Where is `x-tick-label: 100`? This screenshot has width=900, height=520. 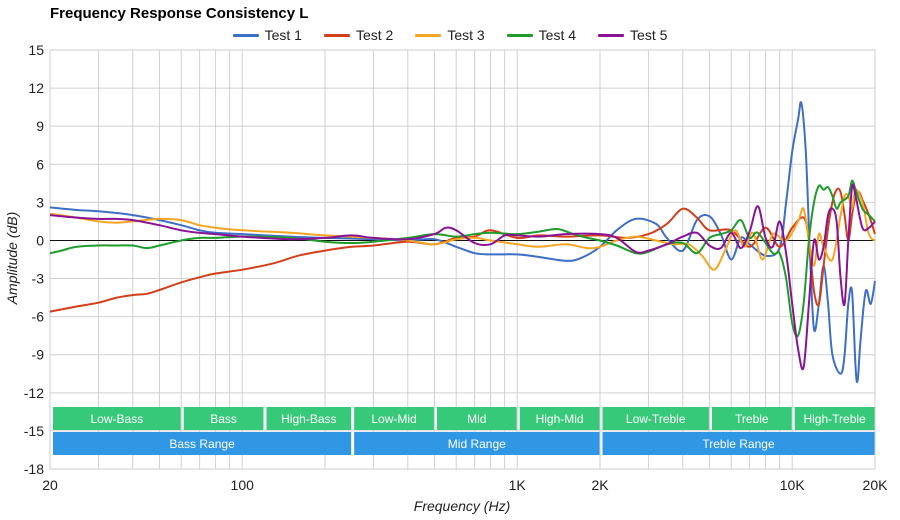 x-tick-label: 100 is located at coordinates (243, 485).